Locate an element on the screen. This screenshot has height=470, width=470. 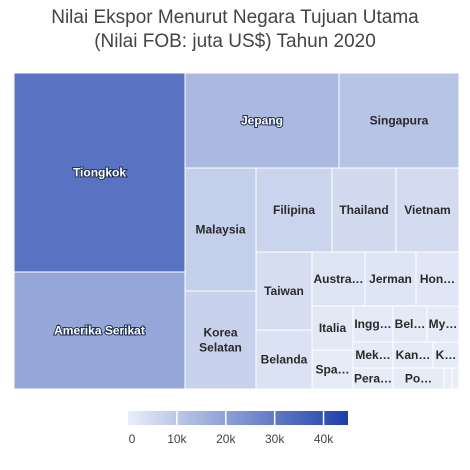
tile-belanda: Belanda is located at coordinates (284, 359).